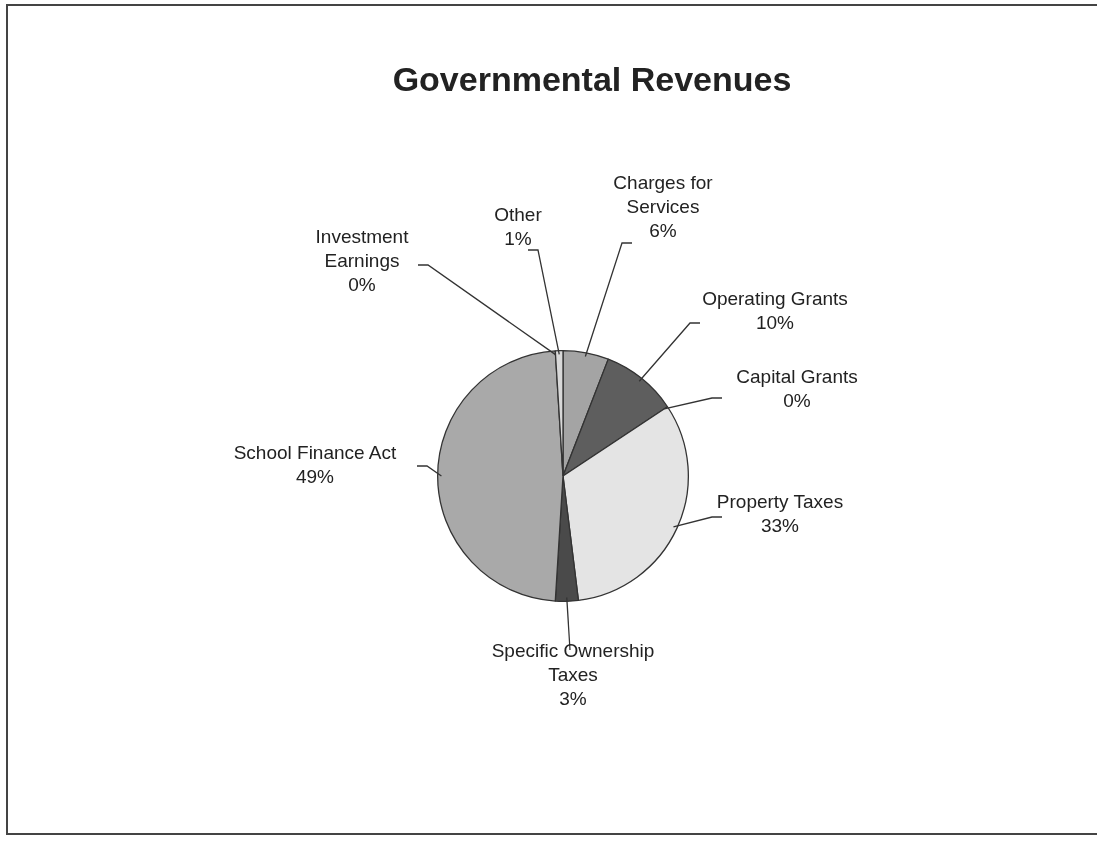  I want to click on slice-label: School Finance Act, so click(315, 453).